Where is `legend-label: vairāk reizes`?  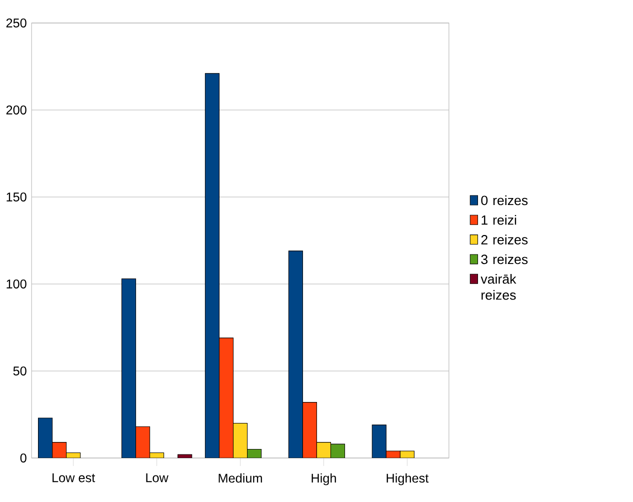
legend-label: vairāk reizes is located at coordinates (498, 287).